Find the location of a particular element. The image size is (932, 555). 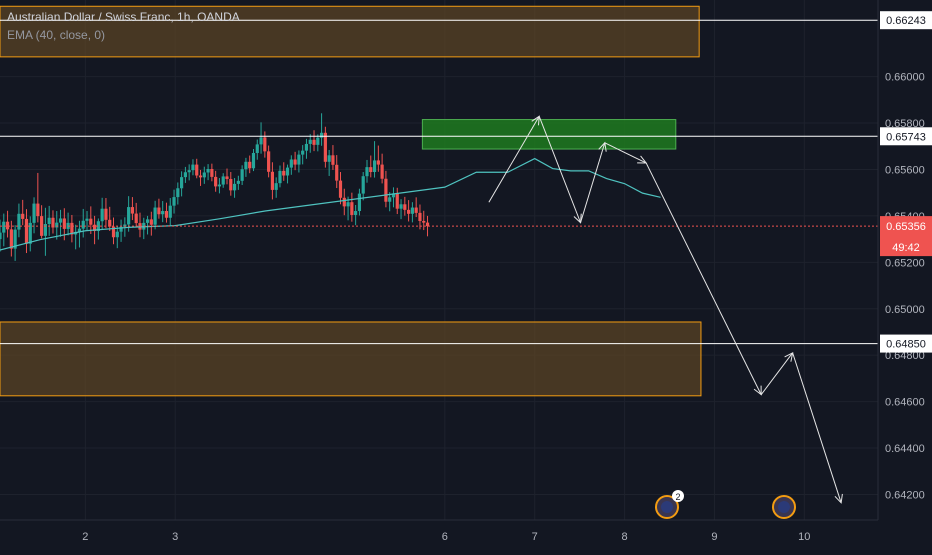

arrowhead is located at coordinates (838, 498).